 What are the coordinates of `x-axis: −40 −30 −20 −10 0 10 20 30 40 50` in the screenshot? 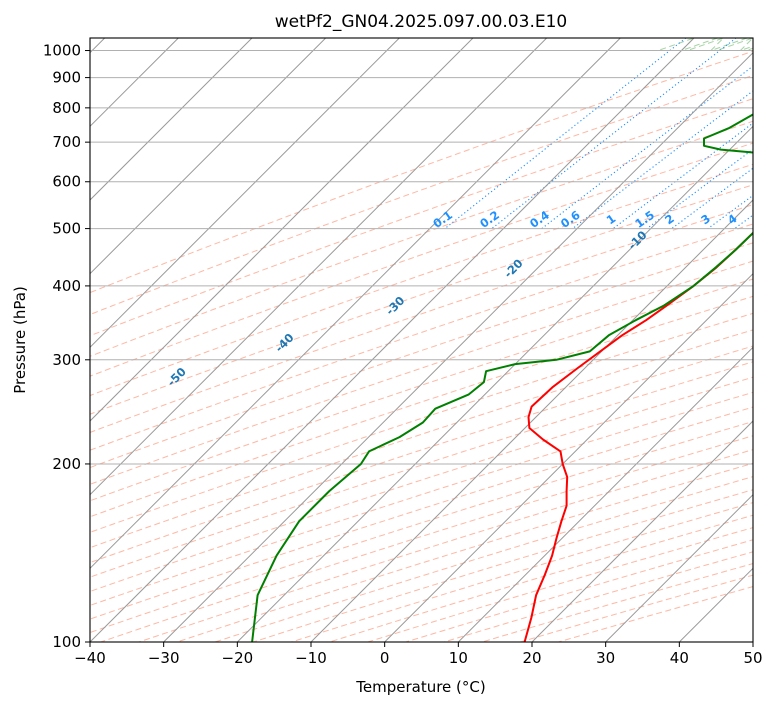 It's located at (418, 654).